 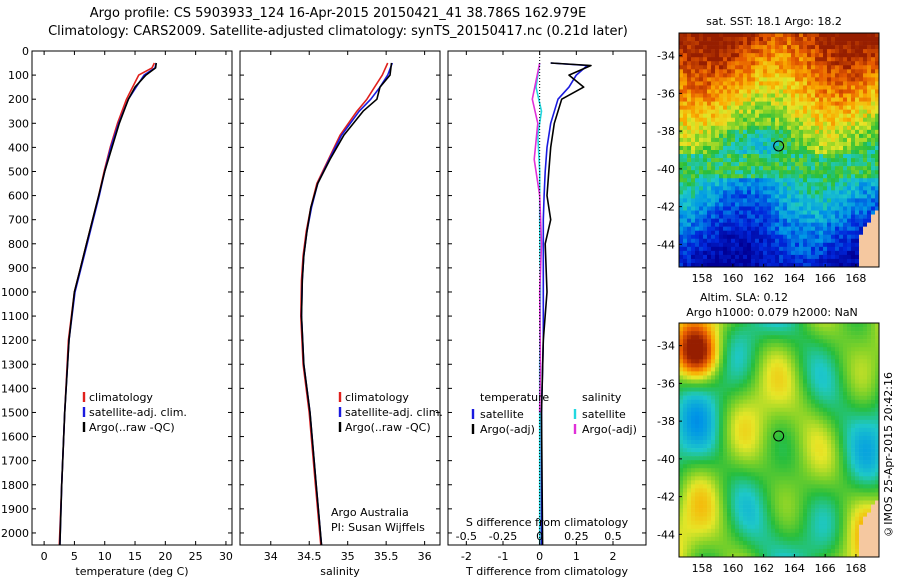 I want to click on salinity-xtick-label: 35, so click(x=348, y=556).